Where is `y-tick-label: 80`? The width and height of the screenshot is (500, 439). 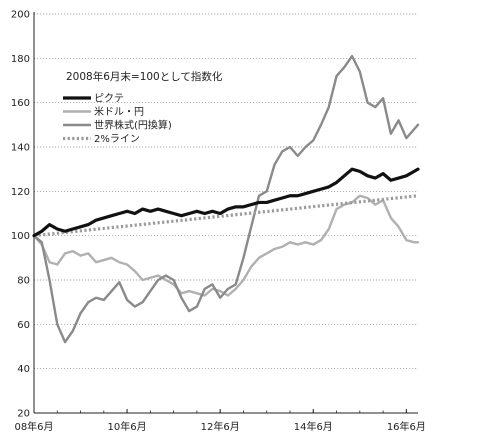 y-tick-label: 80 is located at coordinates (23, 281).